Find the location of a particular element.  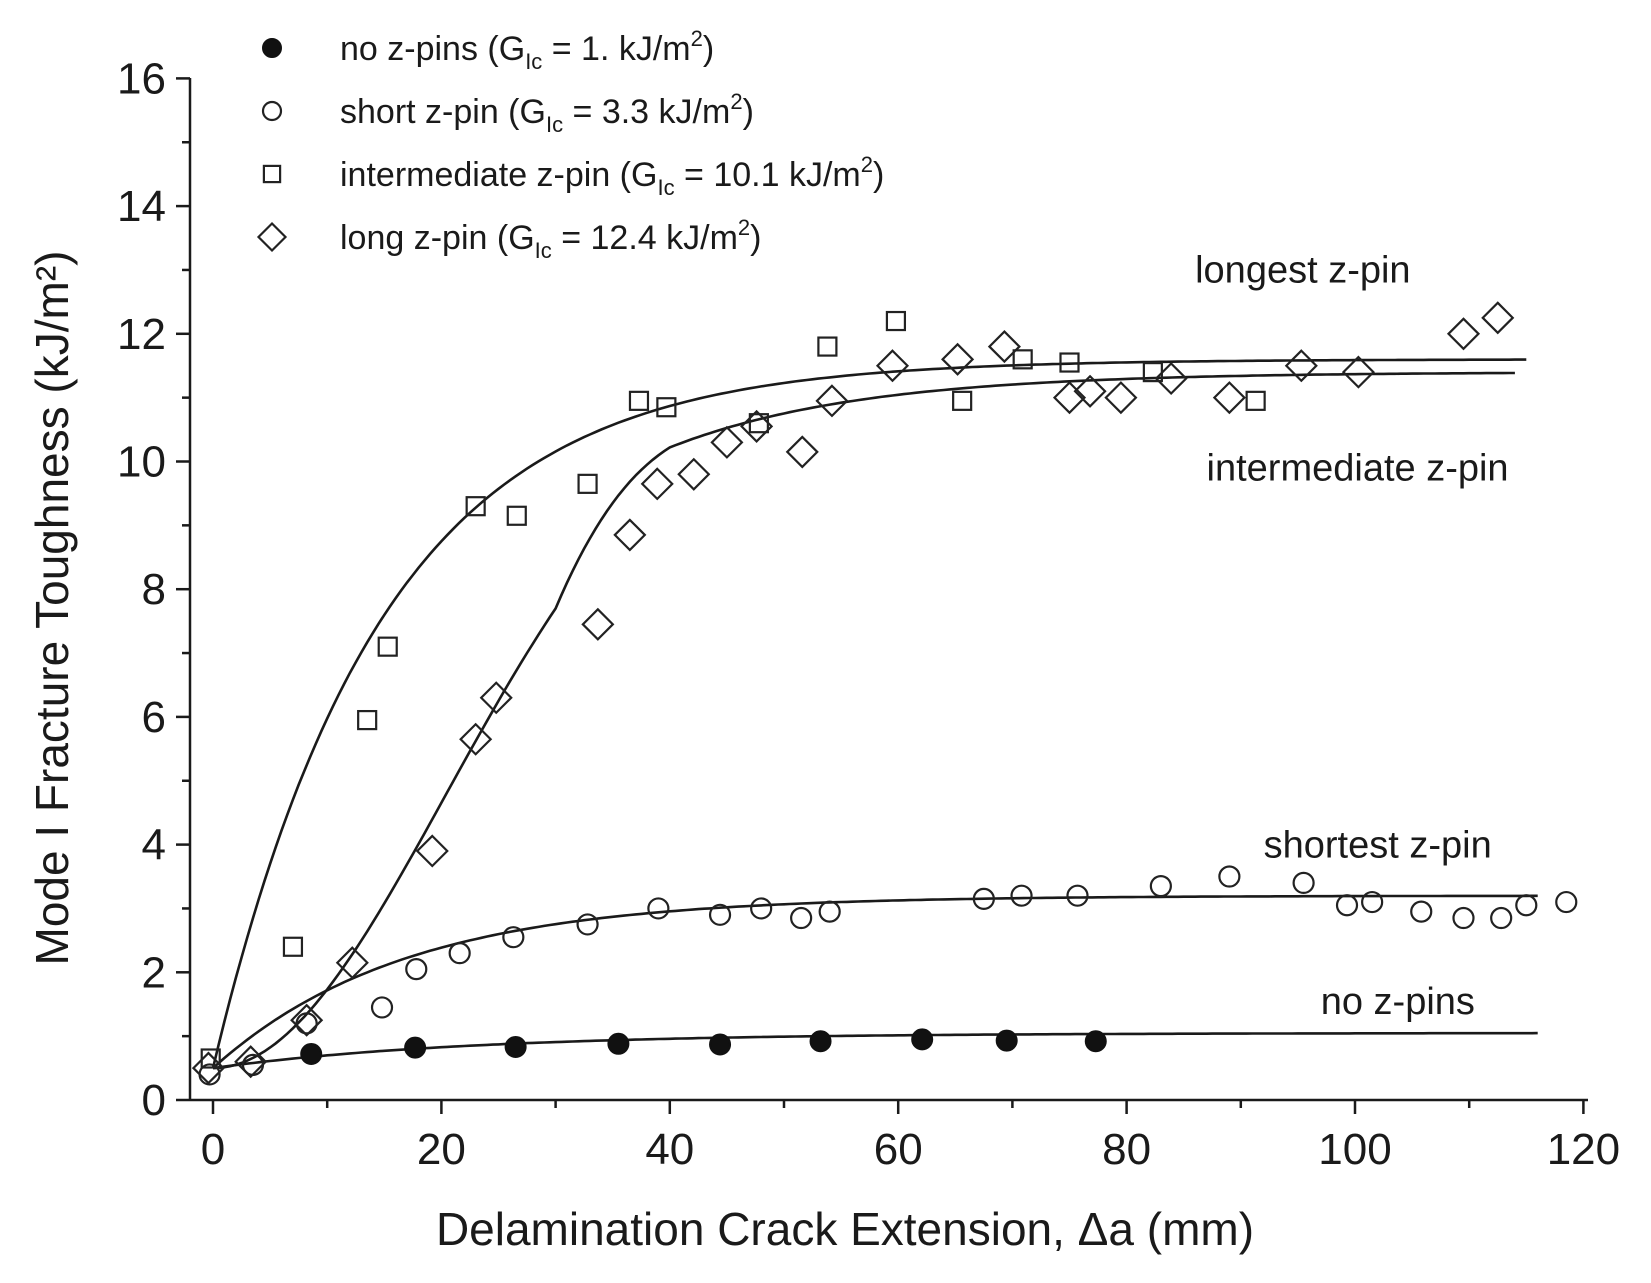

y-tick-label: 16 is located at coordinates (141, 78).